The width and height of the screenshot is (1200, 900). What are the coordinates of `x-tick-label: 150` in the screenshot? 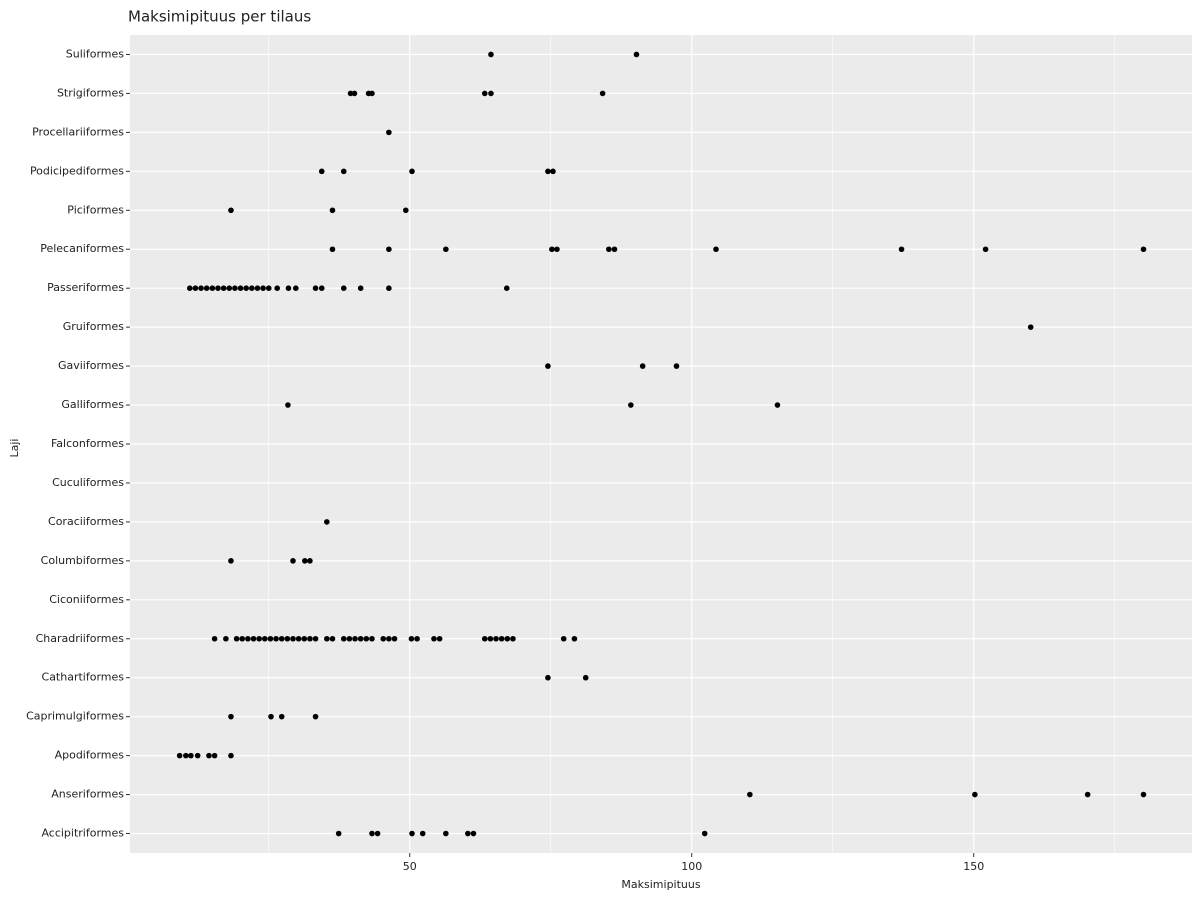 It's located at (973, 866).